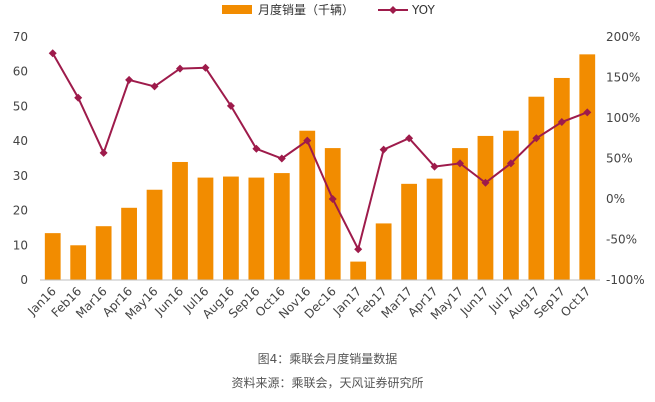 Image resolution: width=655 pixels, height=402 pixels. What do you see at coordinates (587, 167) in the screenshot?
I see `bar-Oct17` at bounding box center [587, 167].